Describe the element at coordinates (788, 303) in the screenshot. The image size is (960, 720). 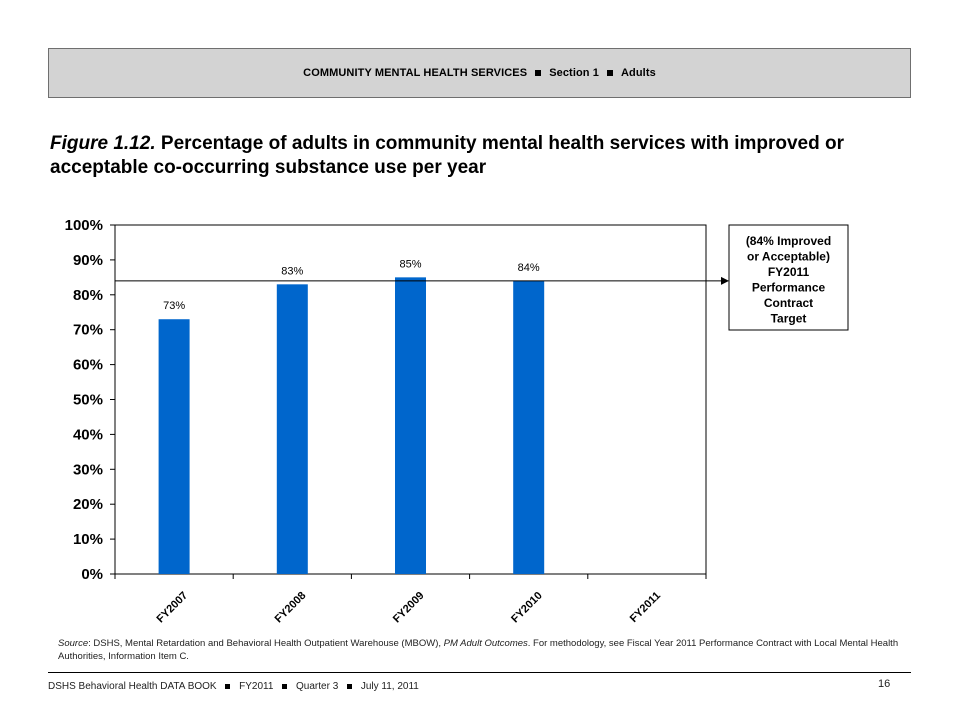
I see `target-label-line: Contract` at that location.